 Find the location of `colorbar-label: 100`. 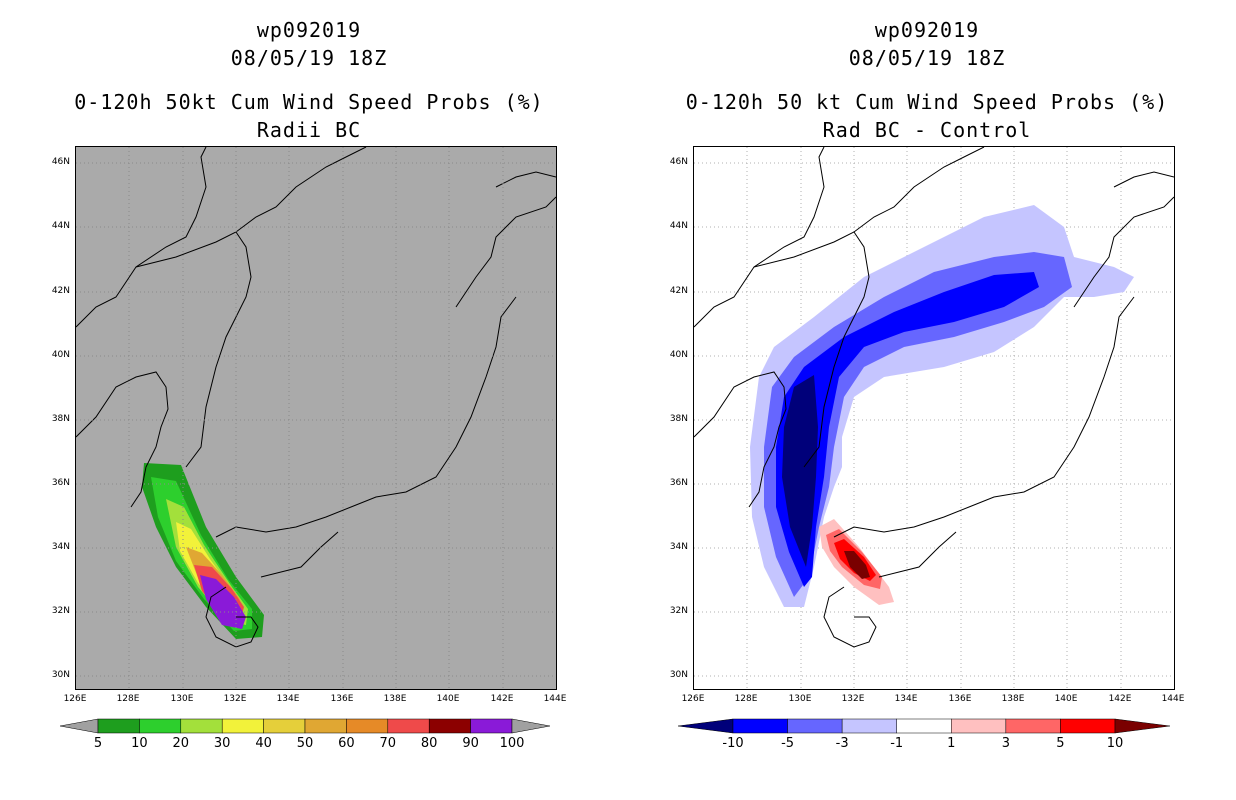

colorbar-label: 100 is located at coordinates (512, 743).